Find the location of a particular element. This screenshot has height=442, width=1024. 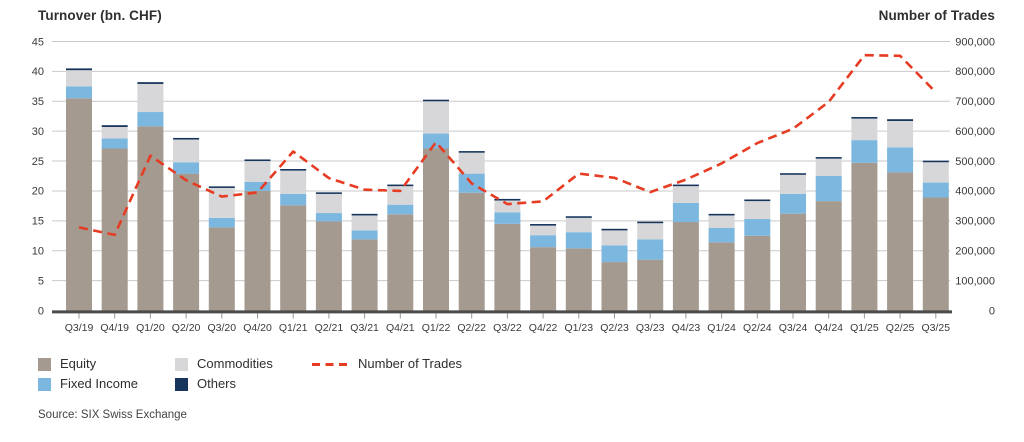

left-axis-title: Turnover (bn. CHF) is located at coordinates (100, 15).